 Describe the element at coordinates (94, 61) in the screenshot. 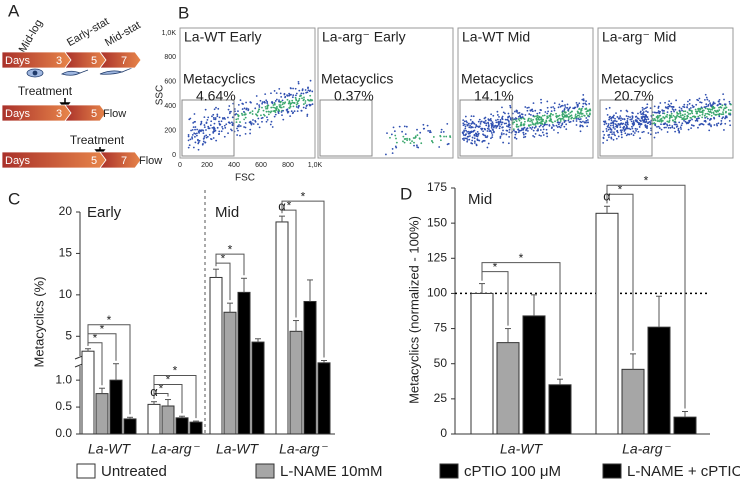

I see `timeline-label: 5` at that location.